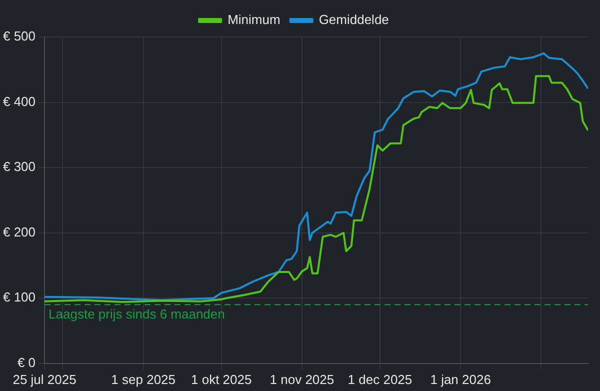  I want to click on y-tick-label: € 300, so click(19, 166).